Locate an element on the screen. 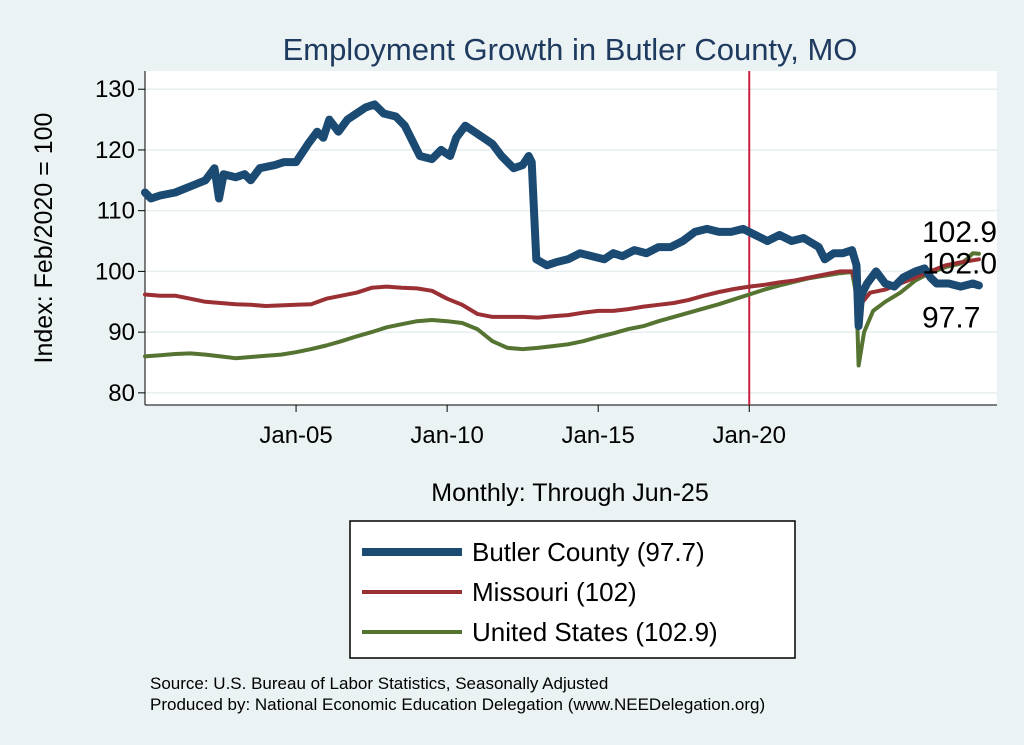 Image resolution: width=1024 pixels, height=745 pixels. legend-label: United States (102.9) is located at coordinates (595, 632).